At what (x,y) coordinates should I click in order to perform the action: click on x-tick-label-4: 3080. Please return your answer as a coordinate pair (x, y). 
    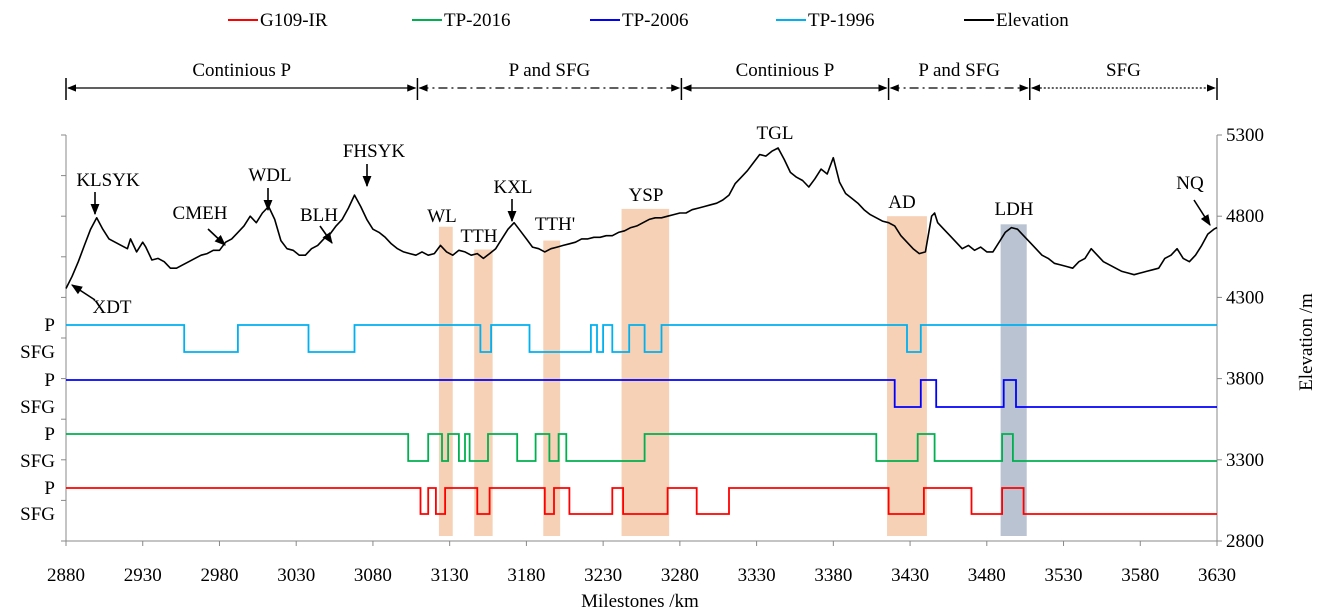
    Looking at the image, I should click on (373, 575).